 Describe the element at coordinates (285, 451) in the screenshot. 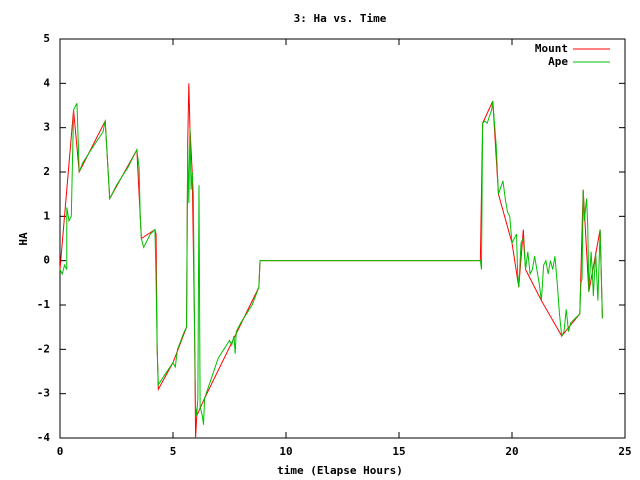

I see `x-tick-label: 10` at that location.